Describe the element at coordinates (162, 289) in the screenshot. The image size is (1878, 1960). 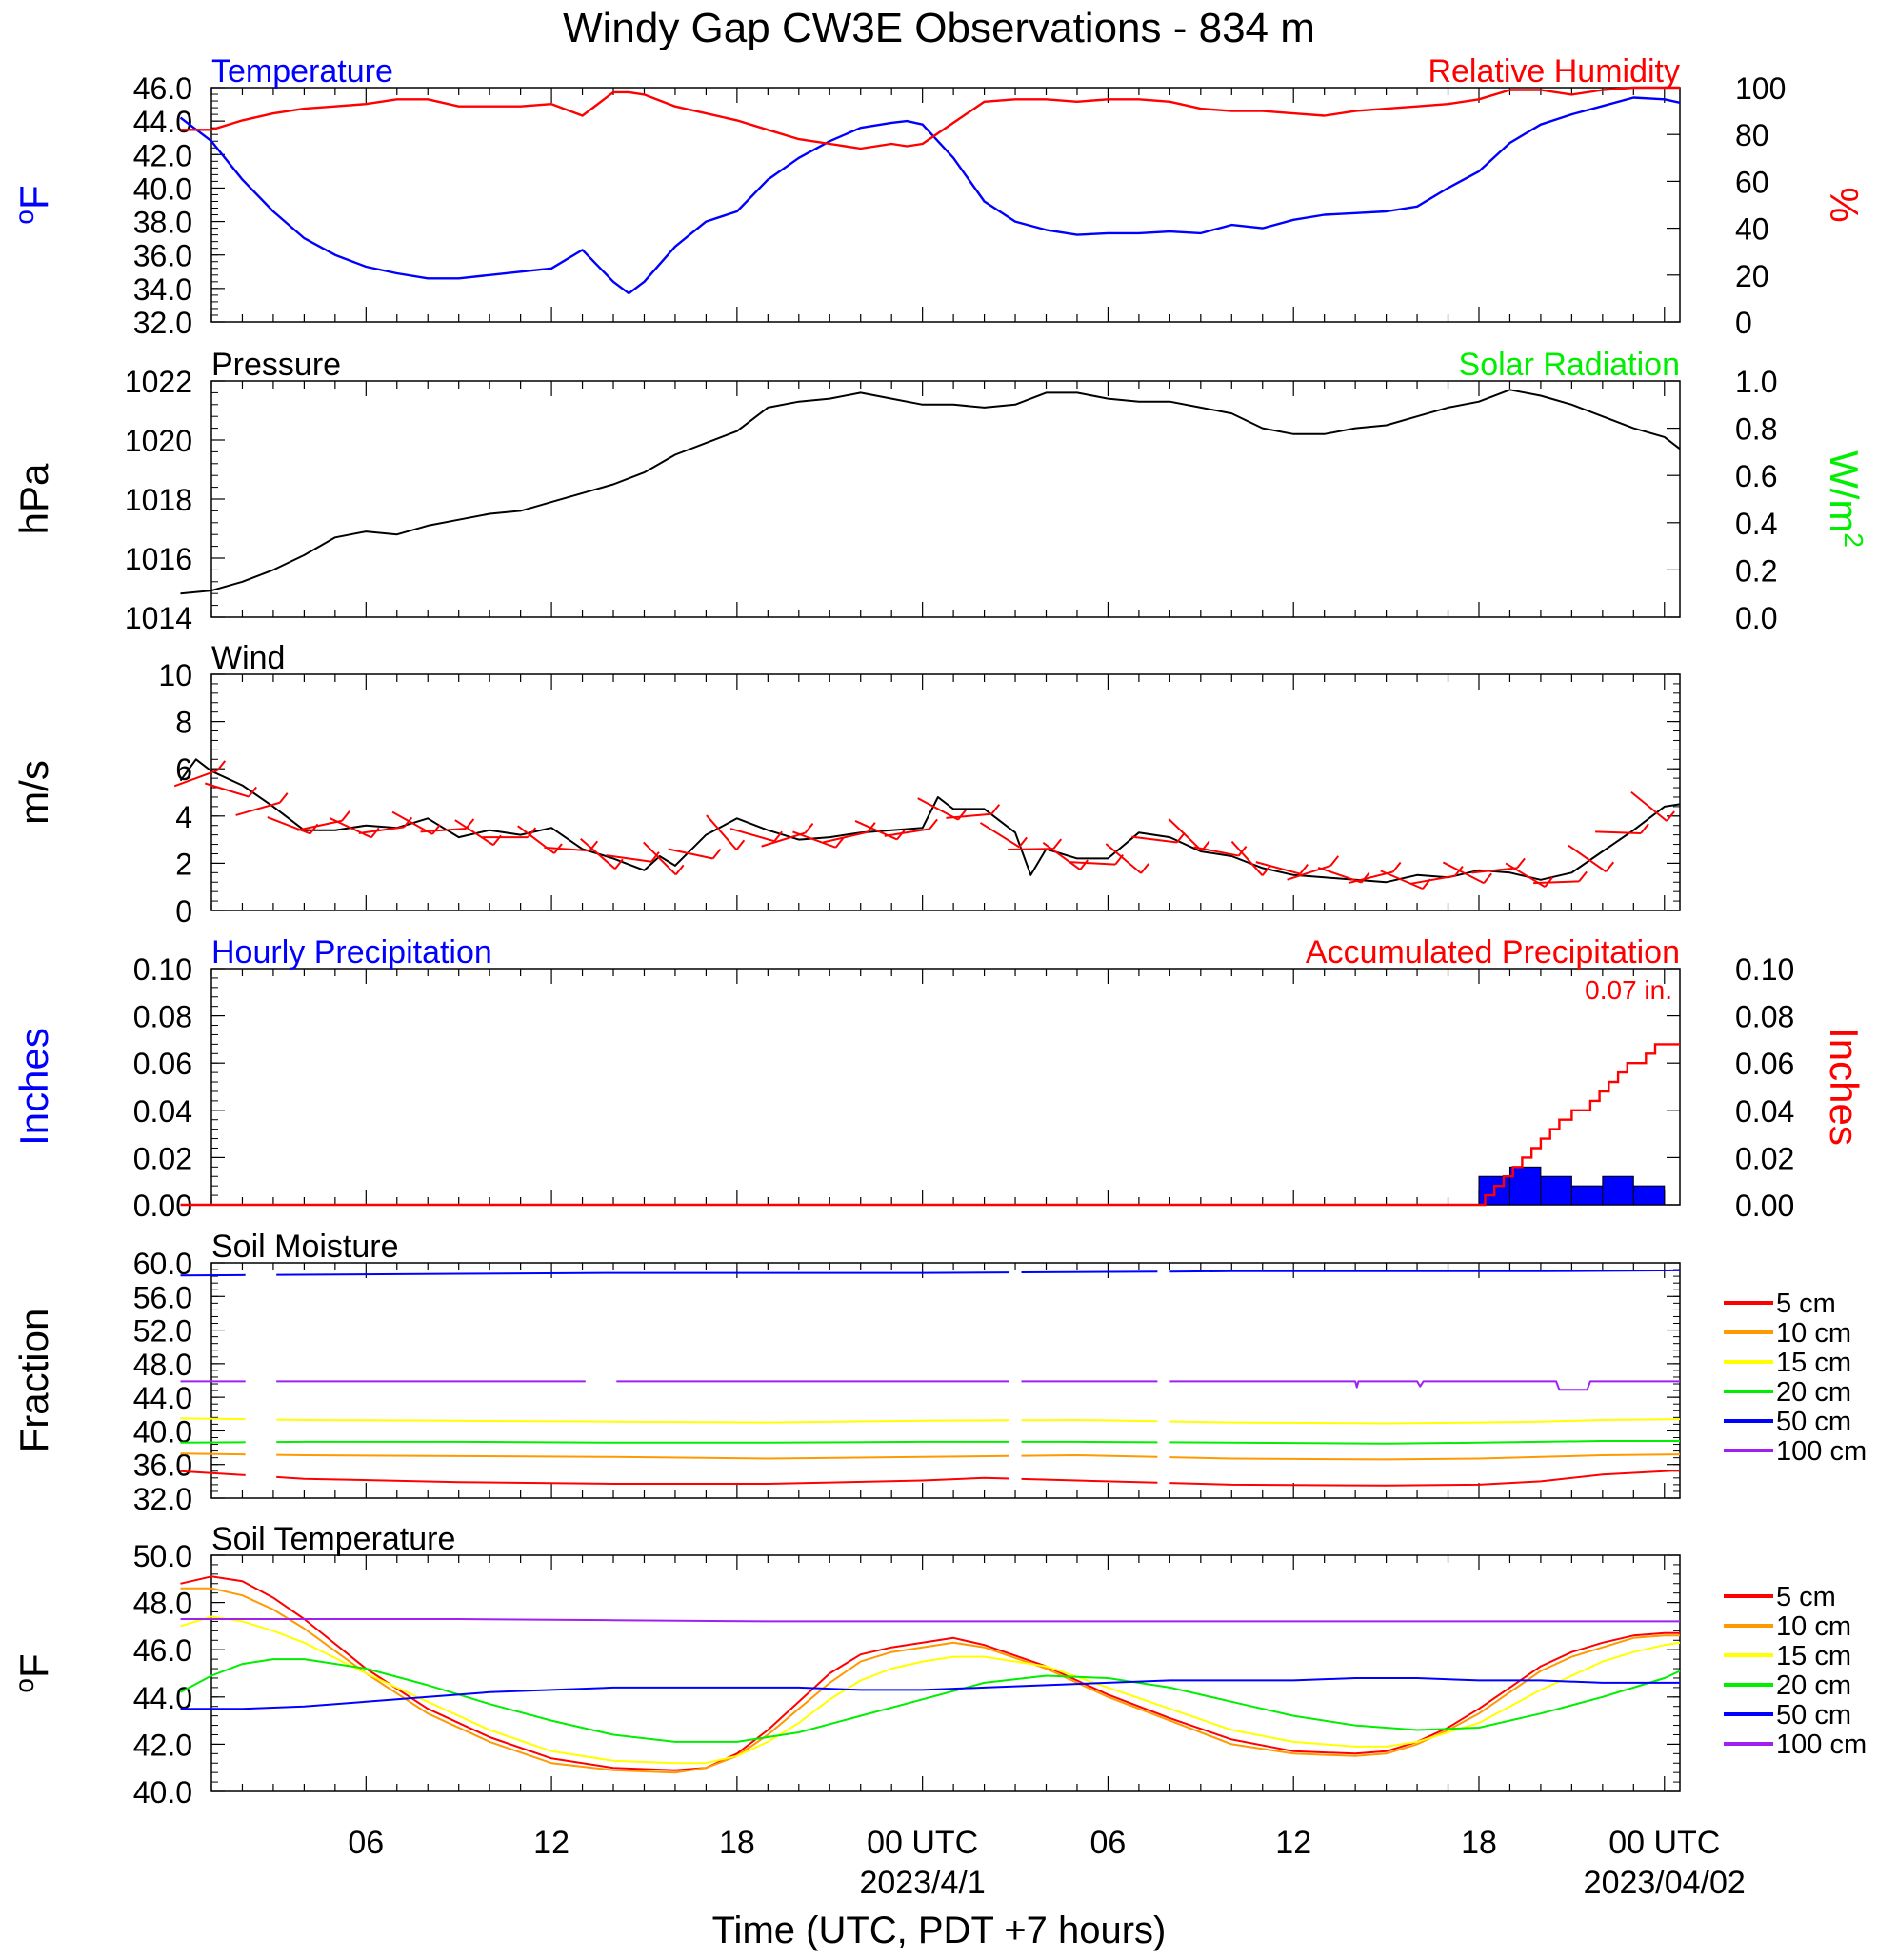
I see `y-tick-label: 34.0` at that location.